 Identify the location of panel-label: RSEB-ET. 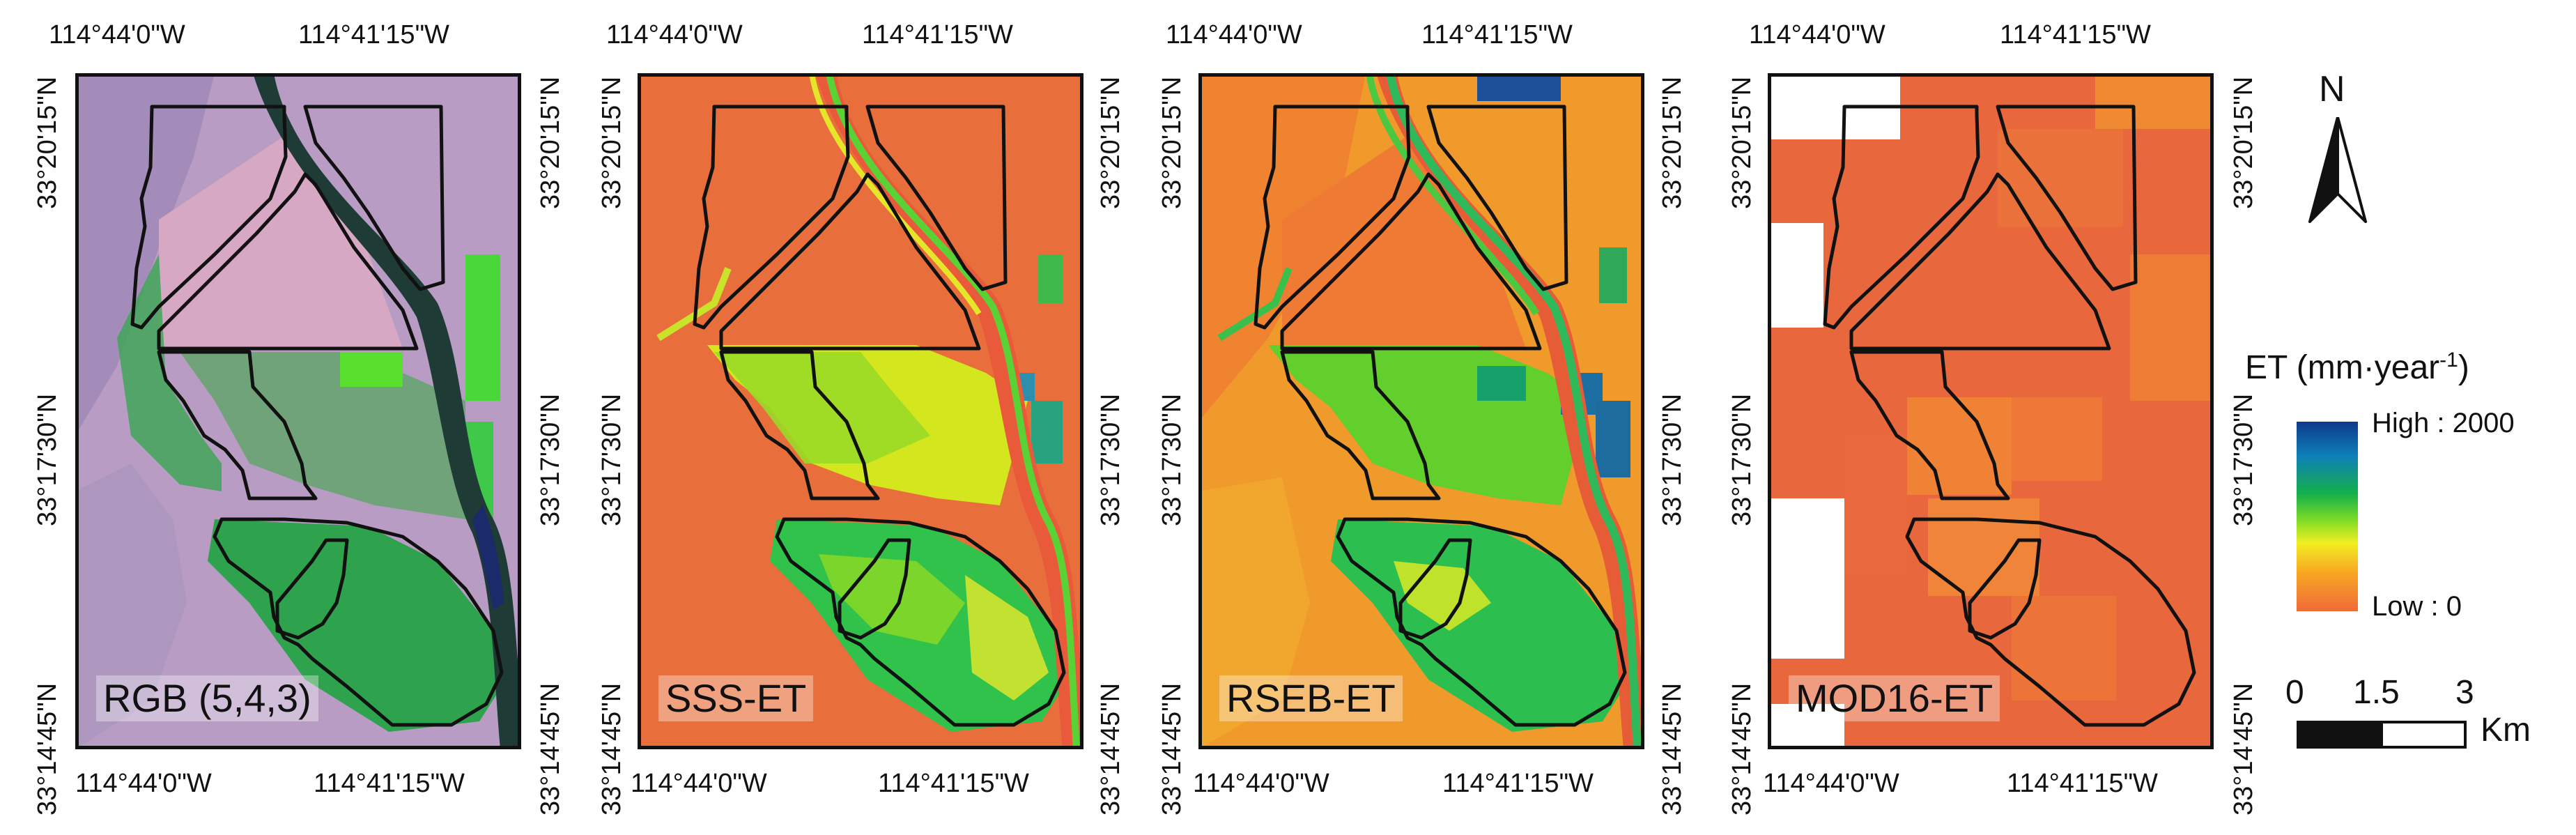
(1311, 698).